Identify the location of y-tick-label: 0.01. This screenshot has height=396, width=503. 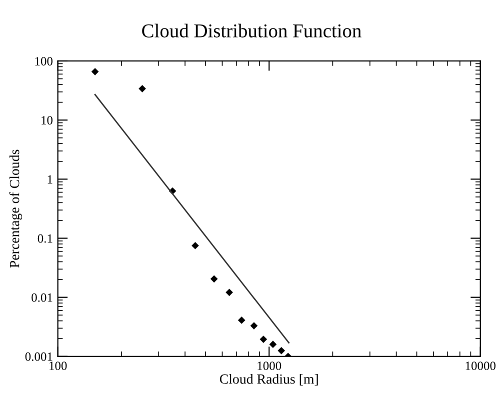
(42, 297).